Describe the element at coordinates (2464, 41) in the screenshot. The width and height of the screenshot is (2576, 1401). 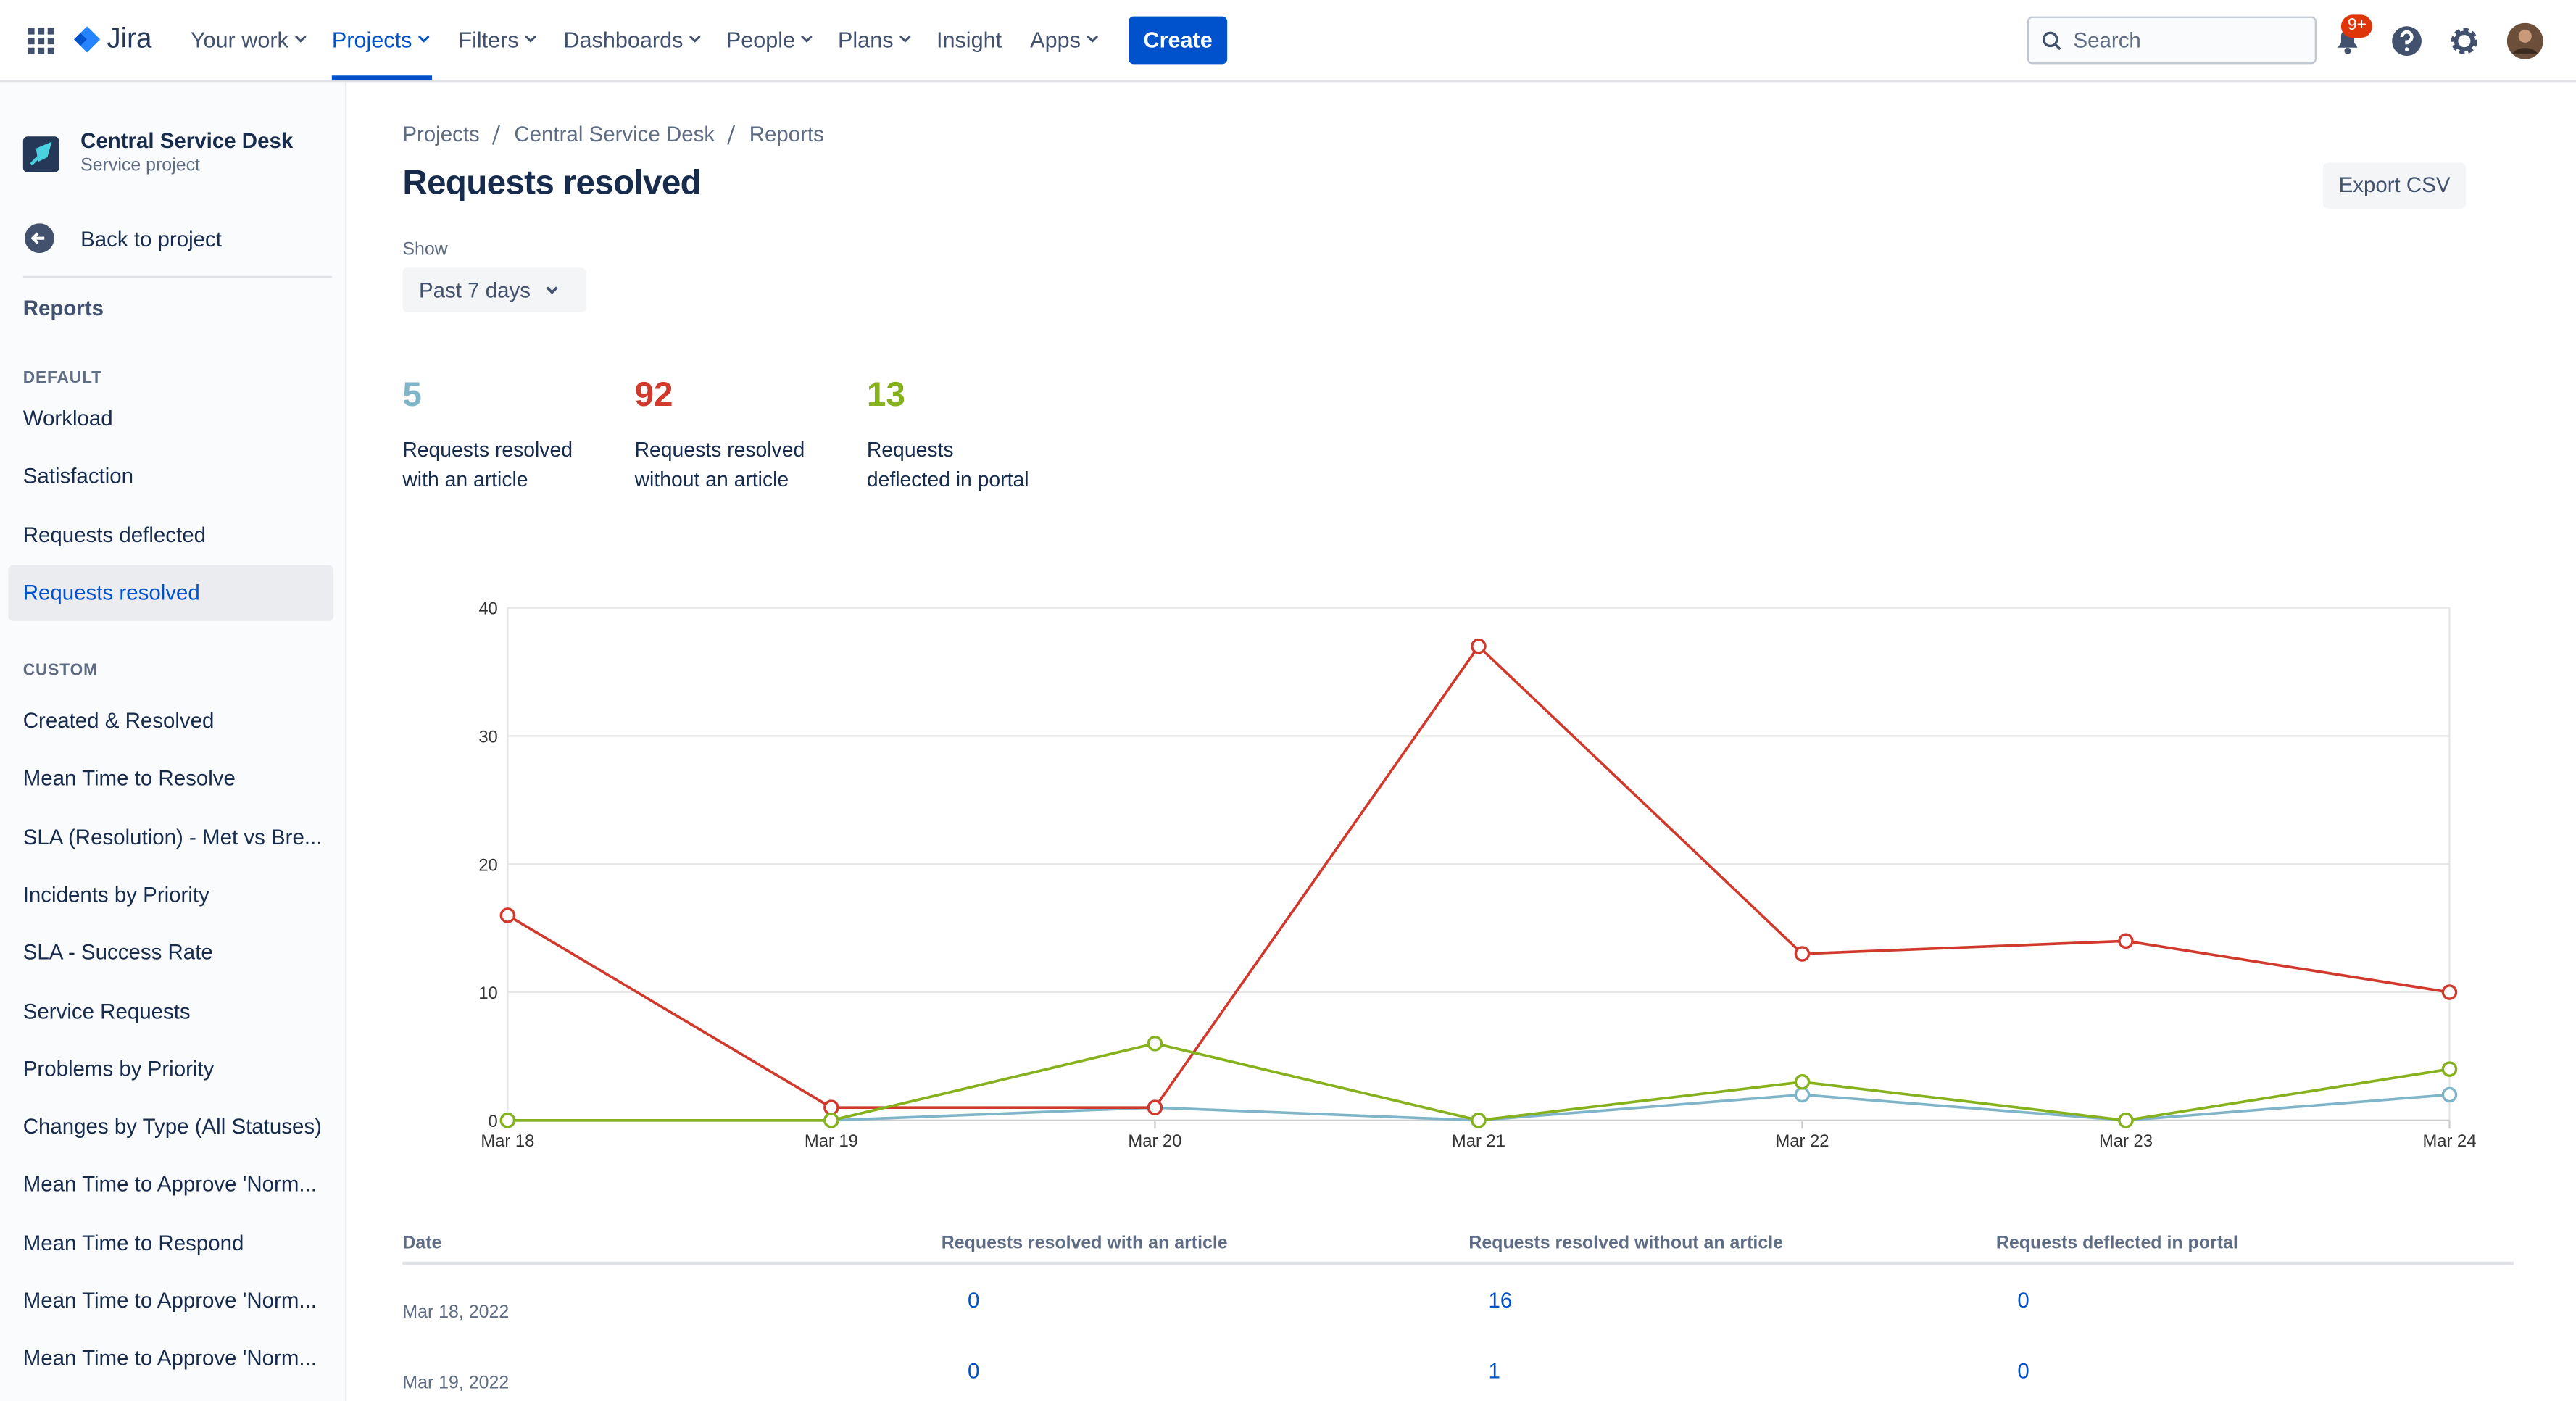
I see `settings-icon` at that location.